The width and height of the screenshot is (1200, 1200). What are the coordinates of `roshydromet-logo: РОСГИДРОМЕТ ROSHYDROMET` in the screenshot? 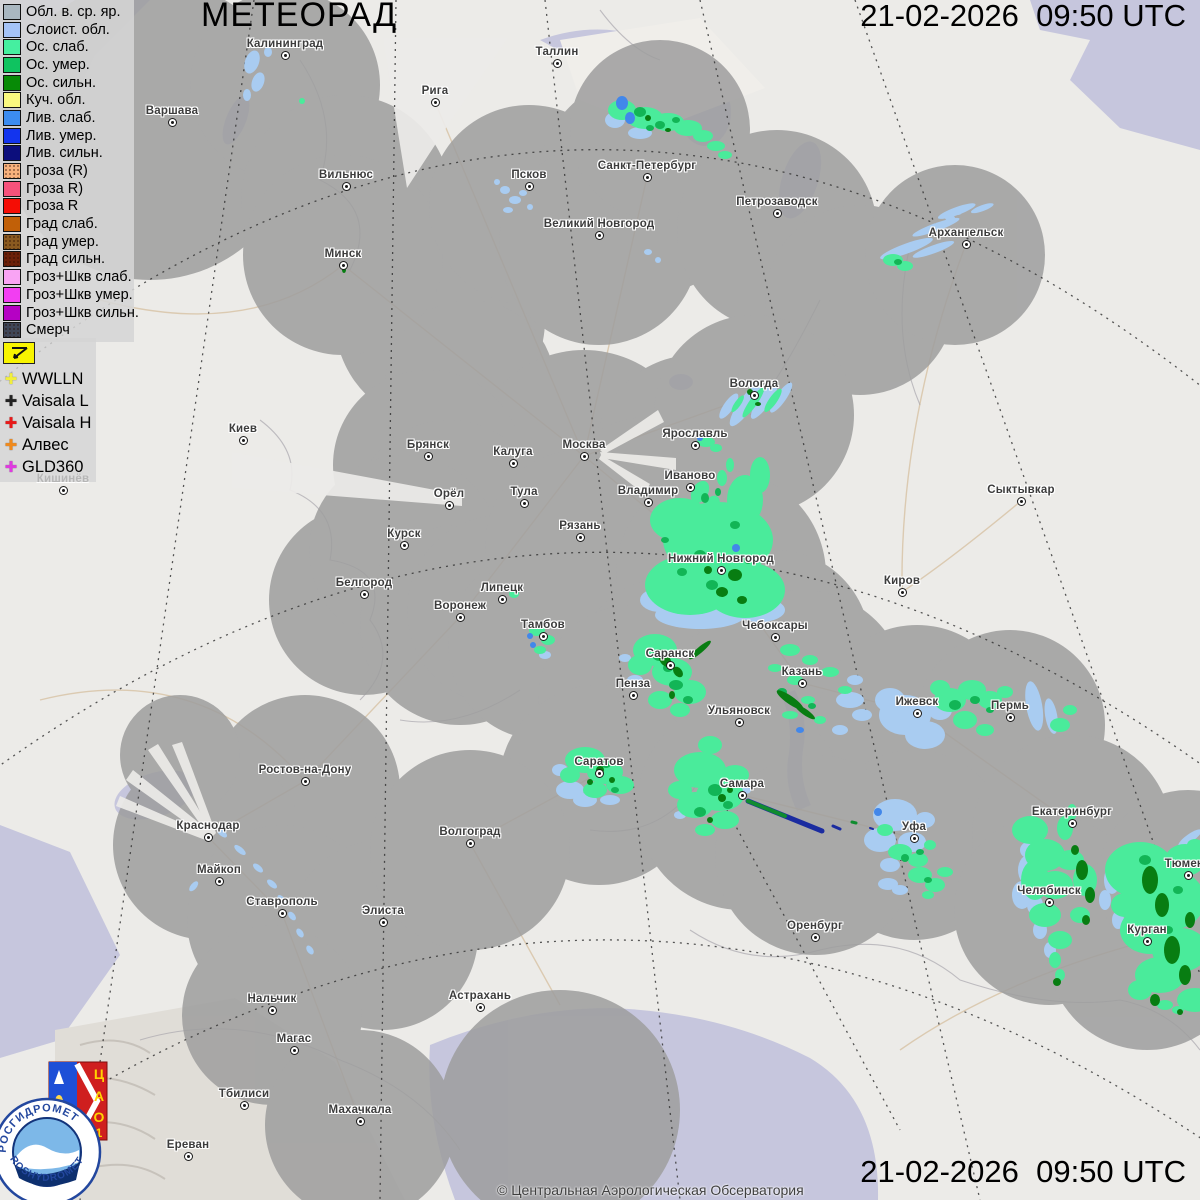 It's located at (51, 1148).